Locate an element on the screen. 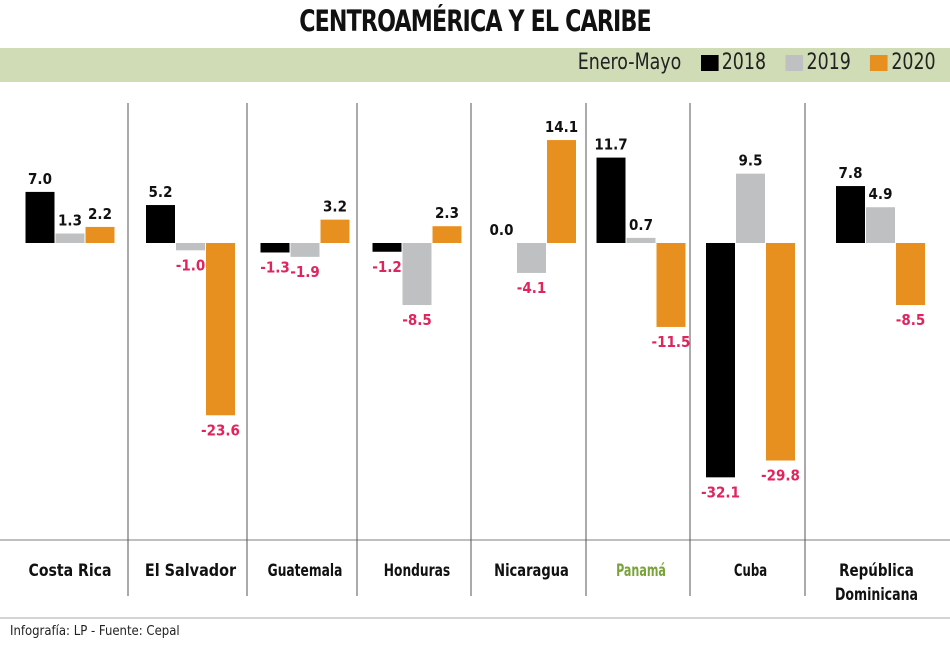 The height and width of the screenshot is (647, 950). chart-title: CENTROAMÉRICA Y EL CARIBE is located at coordinates (475, 21).